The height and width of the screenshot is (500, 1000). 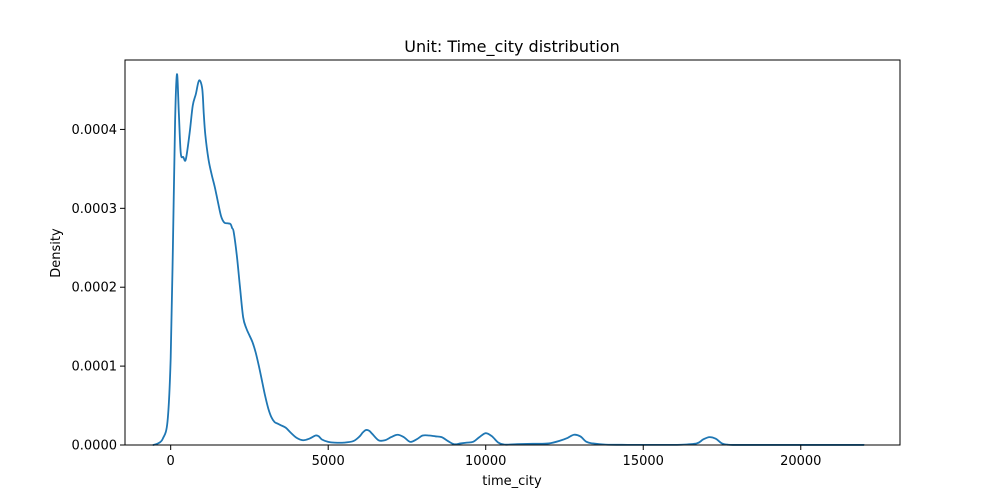 What do you see at coordinates (643, 461) in the screenshot?
I see `x-tick-label: 15000` at bounding box center [643, 461].